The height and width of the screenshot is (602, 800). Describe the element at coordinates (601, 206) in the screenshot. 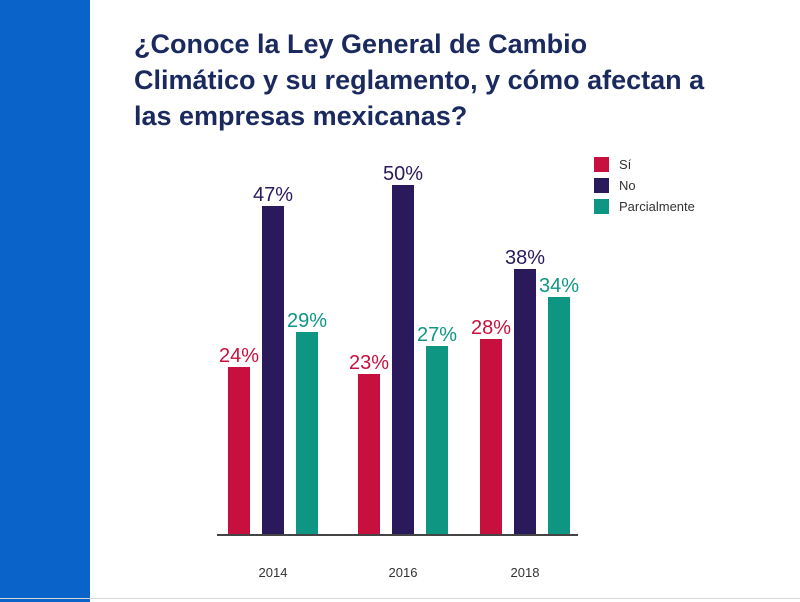

I see `legend-swatch-parcialmente` at that location.